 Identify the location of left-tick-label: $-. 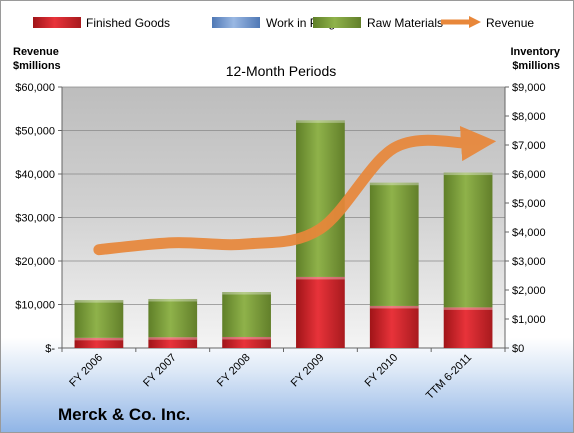
(50, 349).